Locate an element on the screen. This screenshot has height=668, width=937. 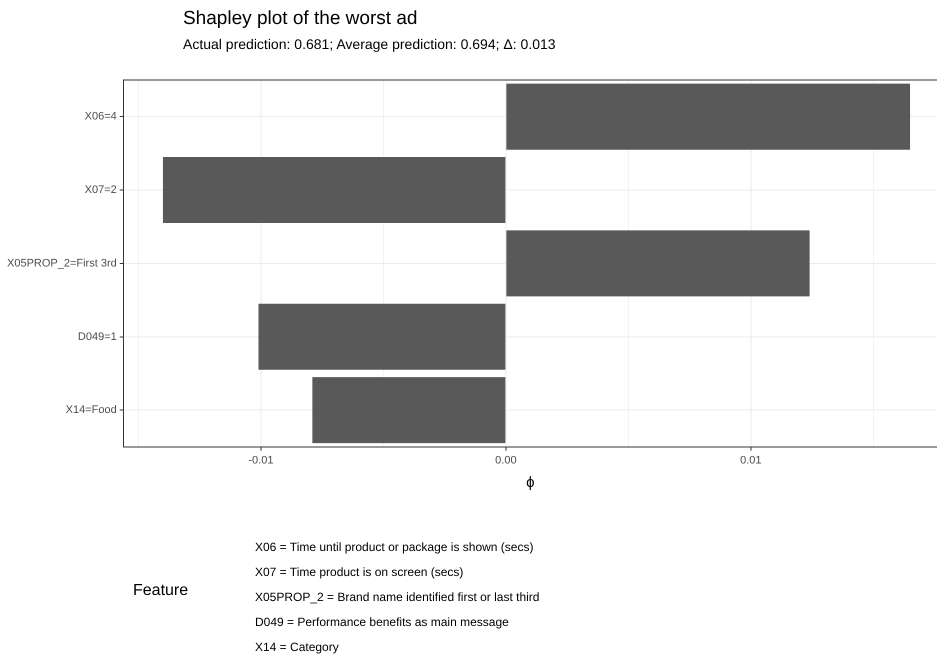
text: X07 = Time product is on screen (secs) is located at coordinates (359, 572).